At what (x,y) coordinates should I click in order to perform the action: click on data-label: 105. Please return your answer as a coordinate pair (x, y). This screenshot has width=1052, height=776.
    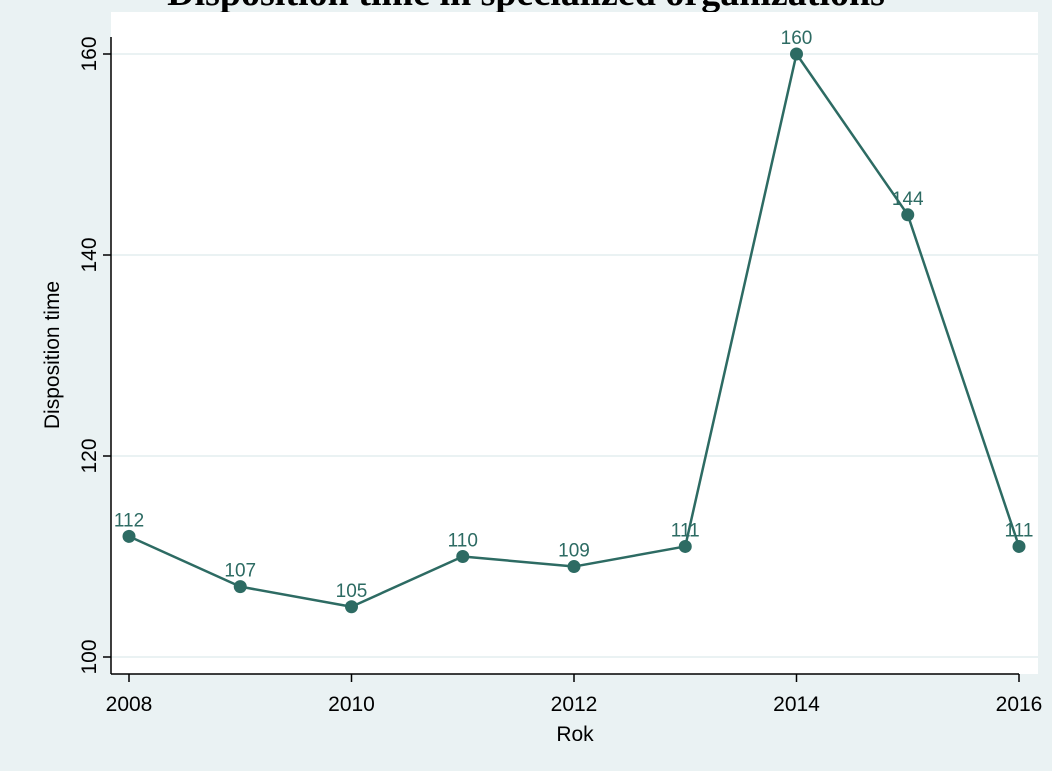
    Looking at the image, I should click on (352, 591).